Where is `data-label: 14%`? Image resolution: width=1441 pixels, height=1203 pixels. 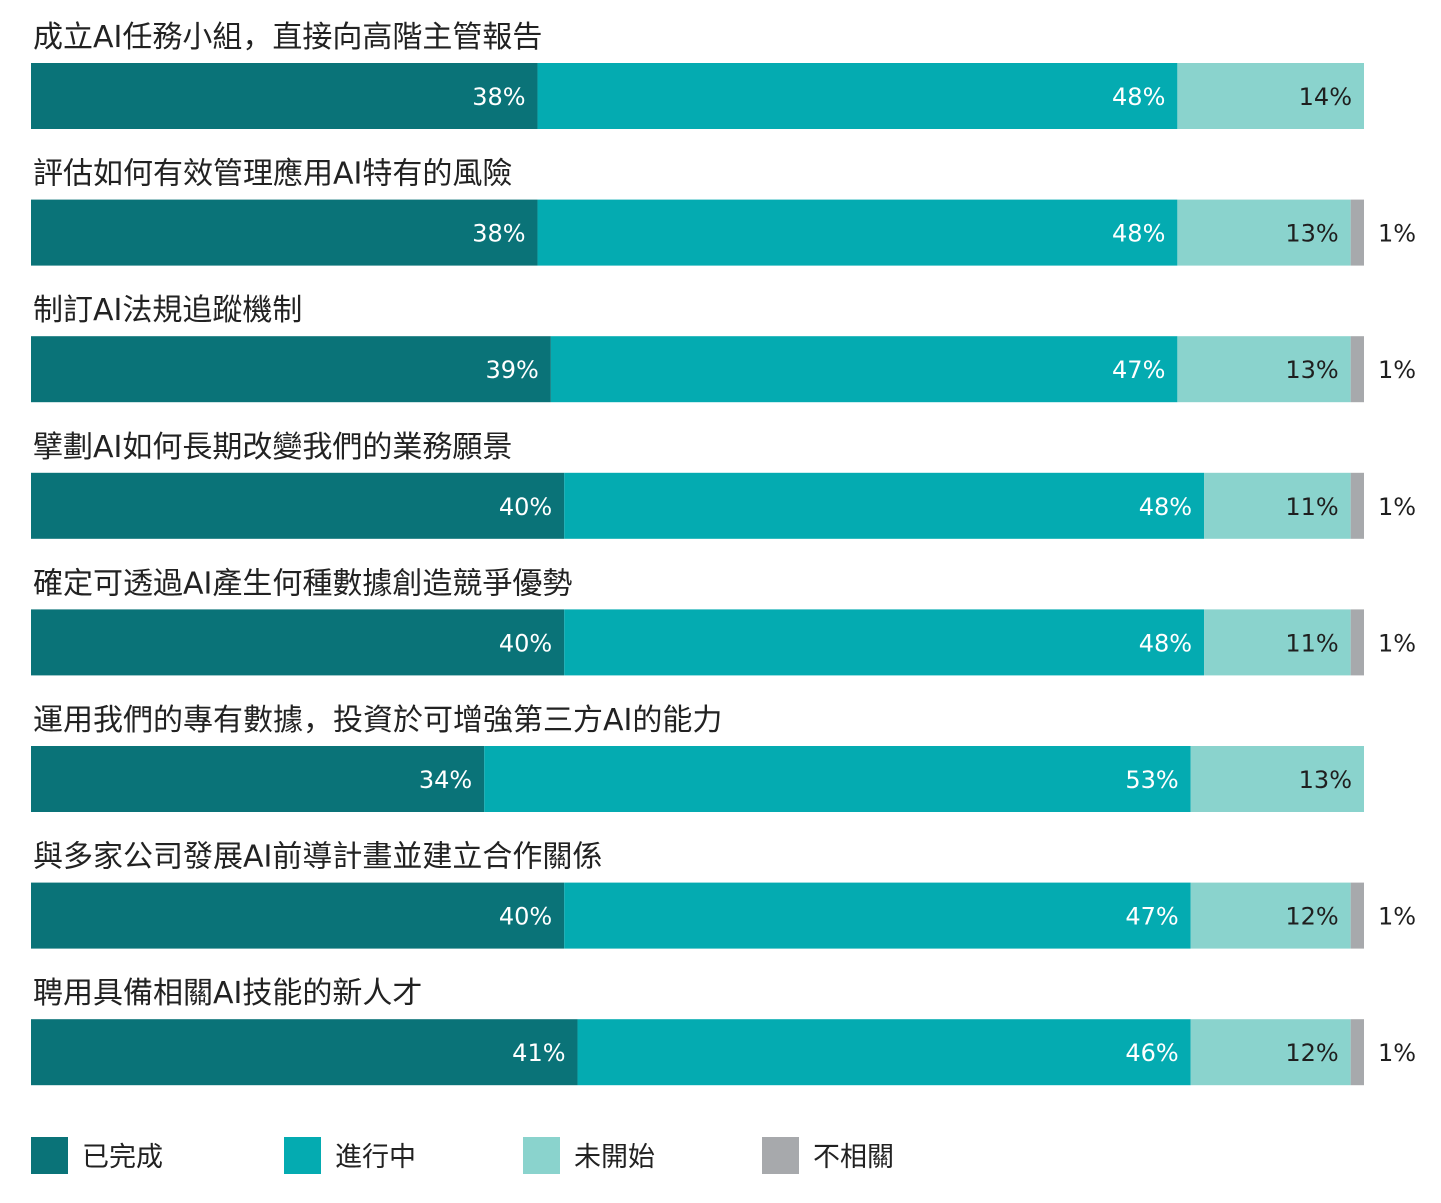 data-label: 14% is located at coordinates (1325, 97).